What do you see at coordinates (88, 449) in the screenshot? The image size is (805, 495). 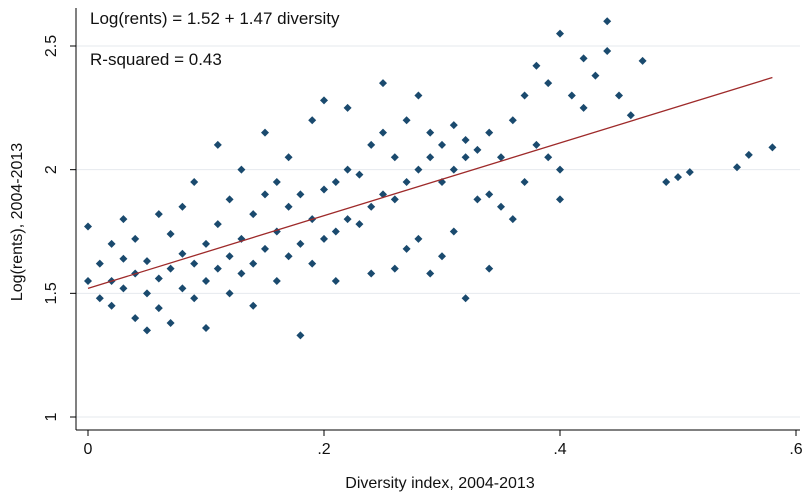 I see `x-tick-label: 0` at bounding box center [88, 449].